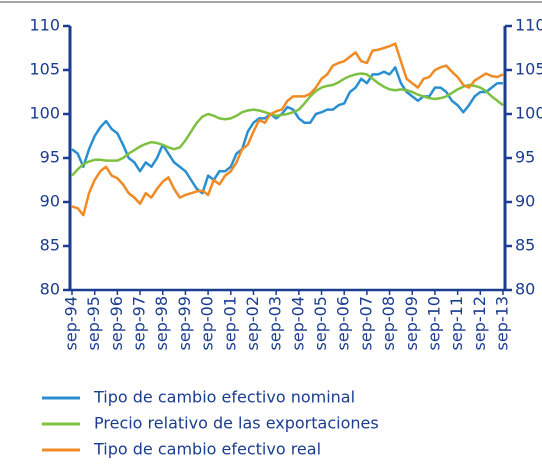  I want to click on x-tick-label: sep-99, so click(184, 323).